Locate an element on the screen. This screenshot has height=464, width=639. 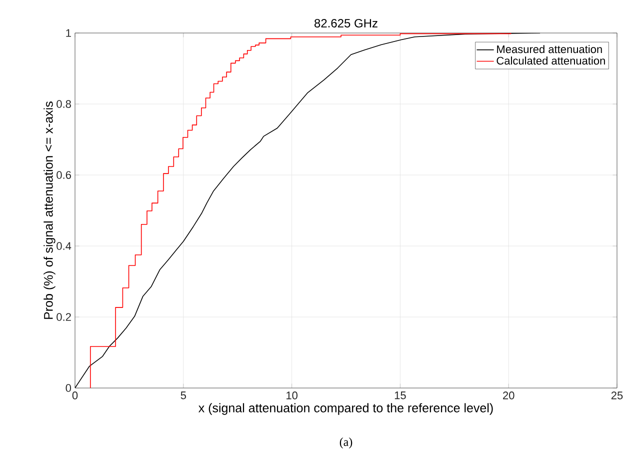
x-tick-label: 0 is located at coordinates (75, 396).